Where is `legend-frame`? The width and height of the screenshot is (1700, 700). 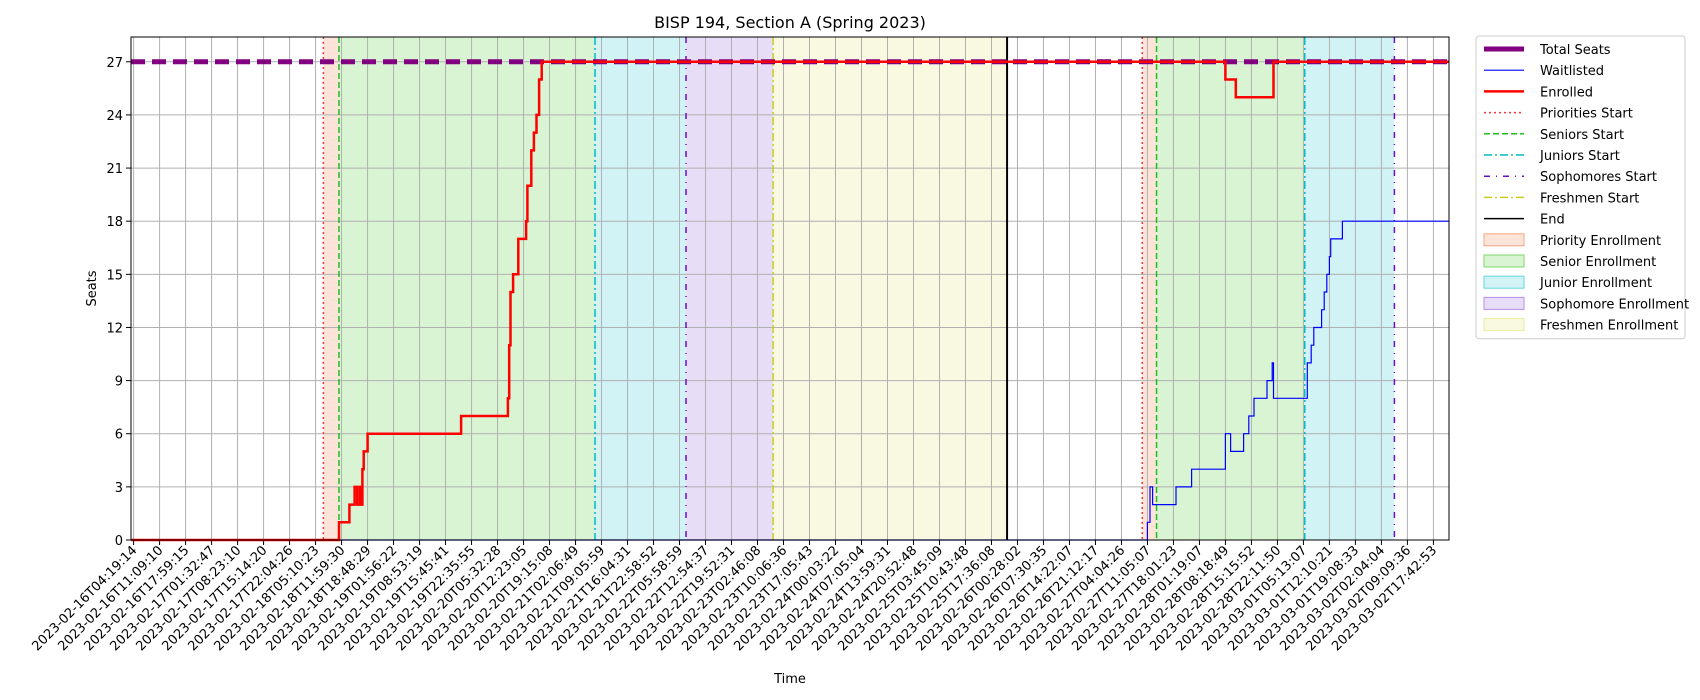 legend-frame is located at coordinates (1580, 187).